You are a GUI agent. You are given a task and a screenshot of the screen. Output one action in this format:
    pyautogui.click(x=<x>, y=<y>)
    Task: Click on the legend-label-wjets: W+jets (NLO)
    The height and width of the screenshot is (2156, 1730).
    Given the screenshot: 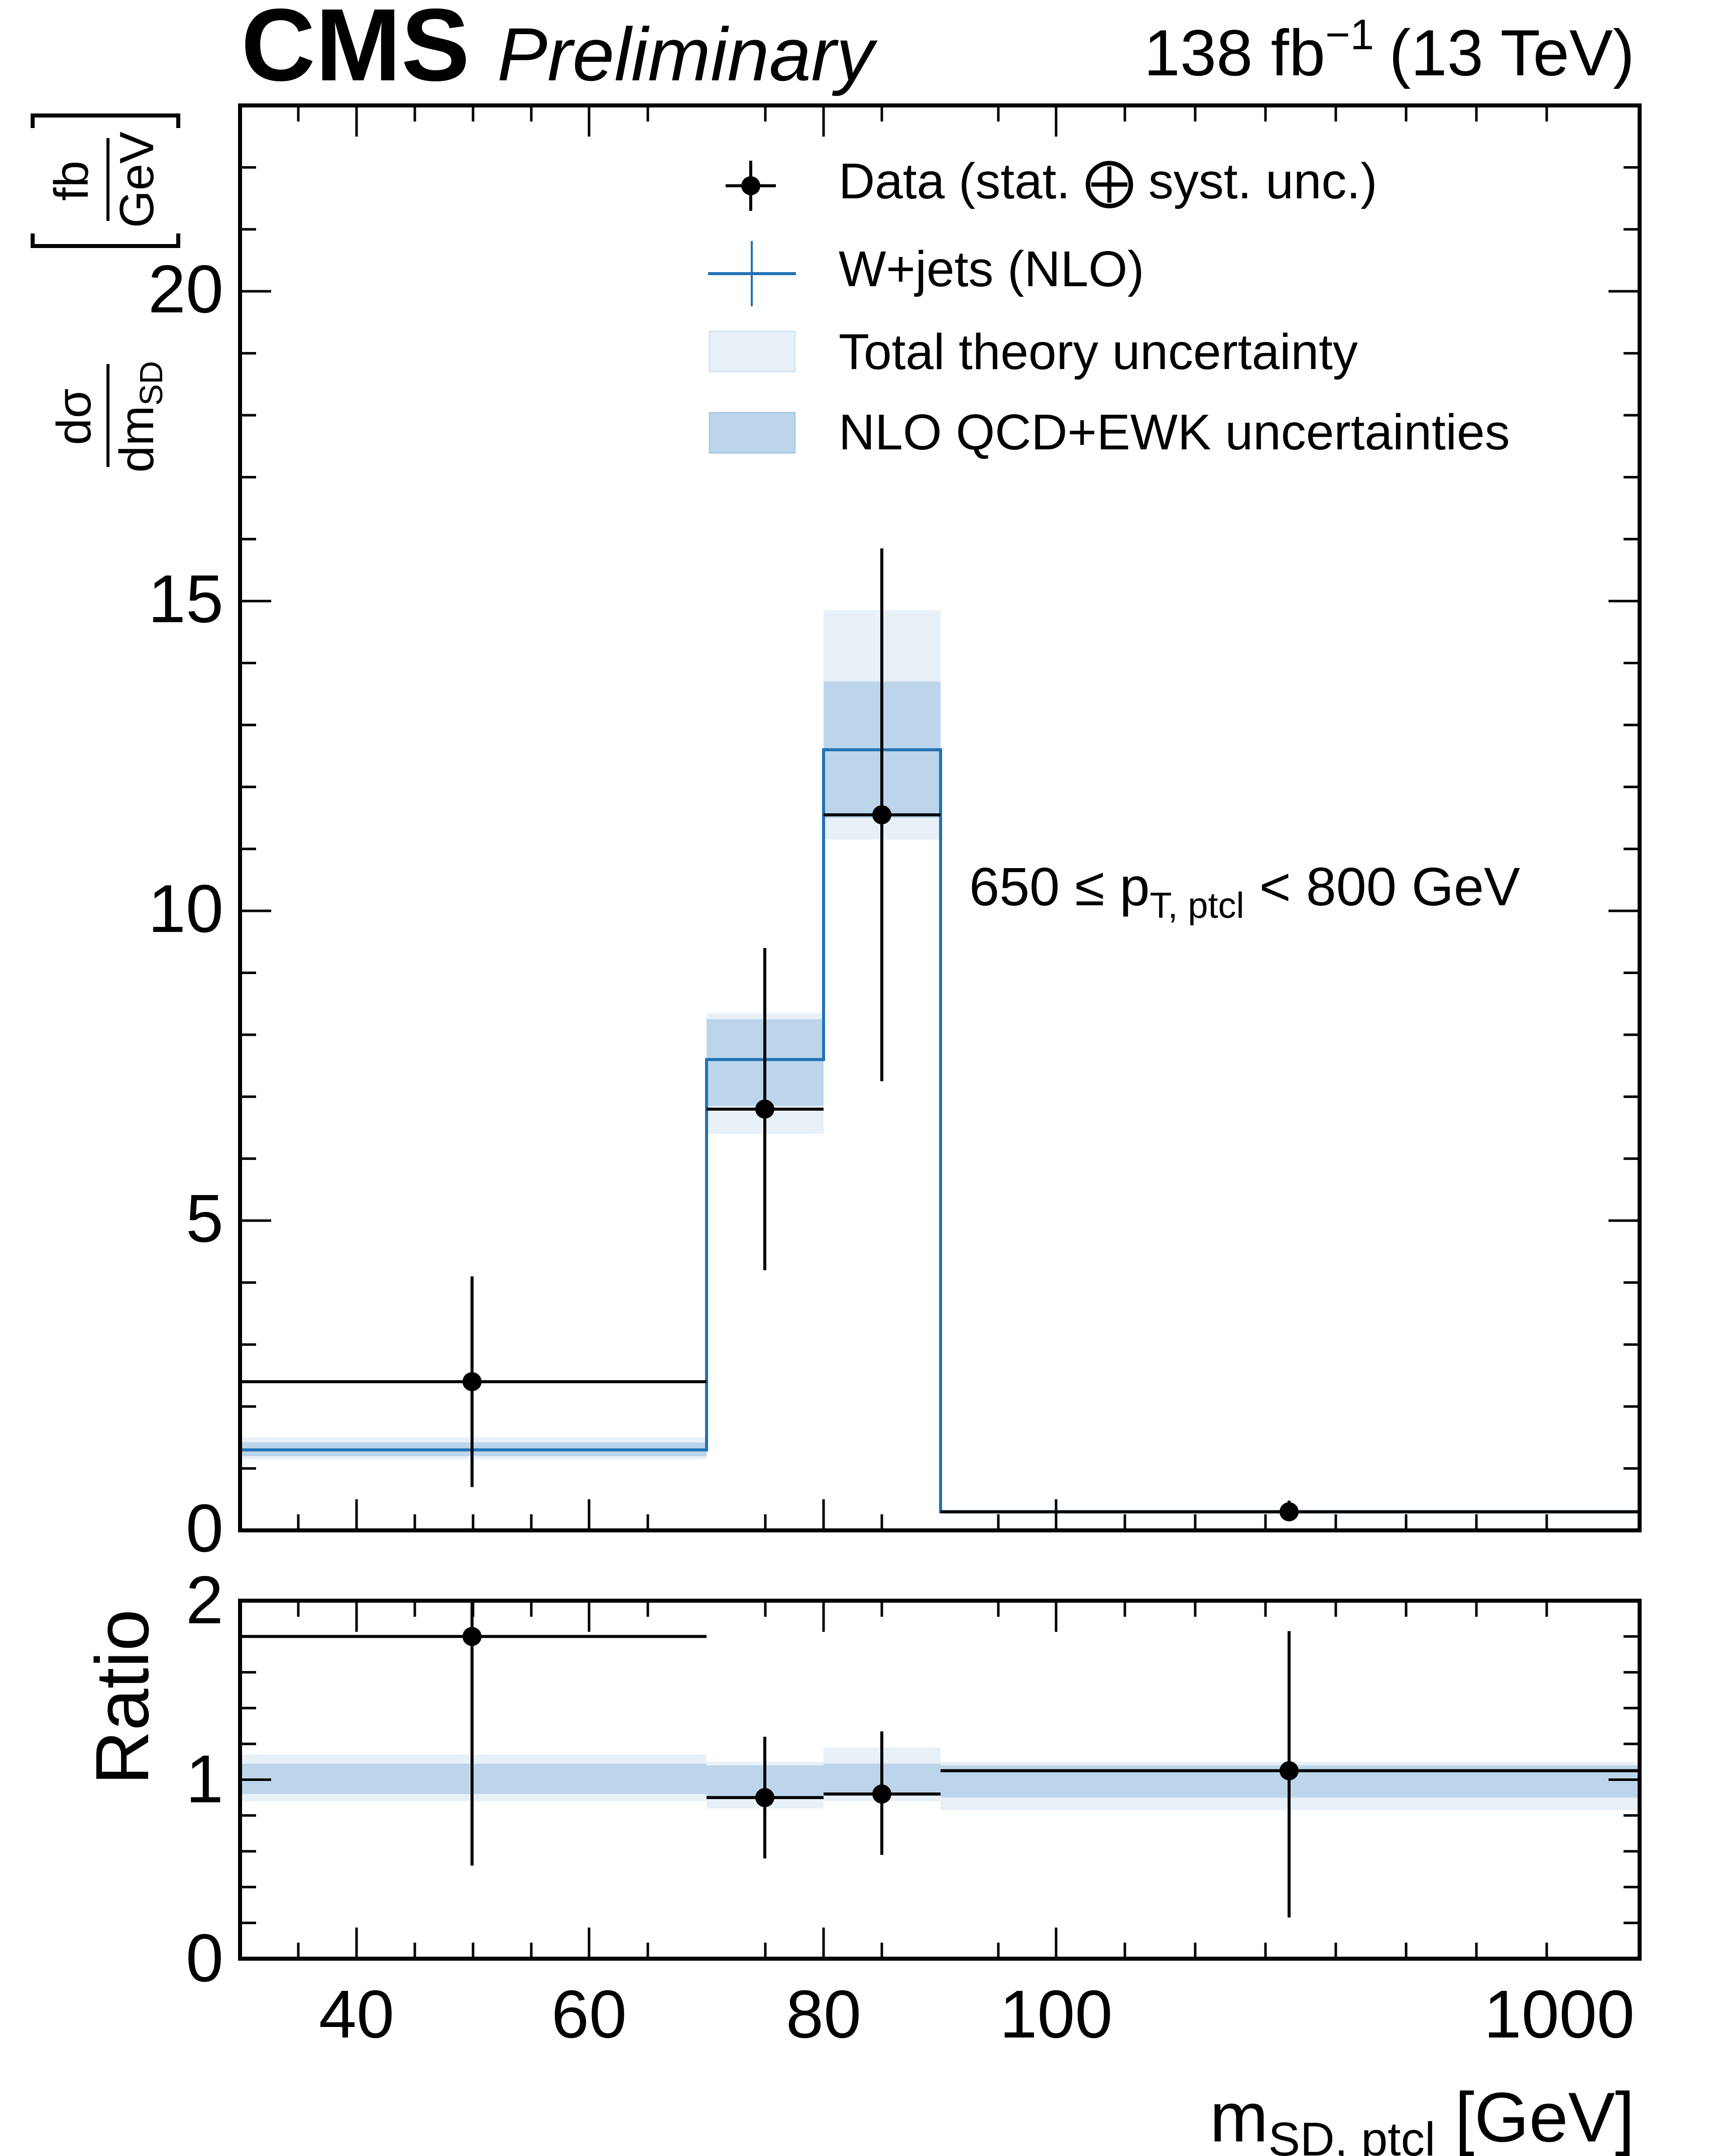 What is the action you would take?
    pyautogui.click(x=991, y=269)
    